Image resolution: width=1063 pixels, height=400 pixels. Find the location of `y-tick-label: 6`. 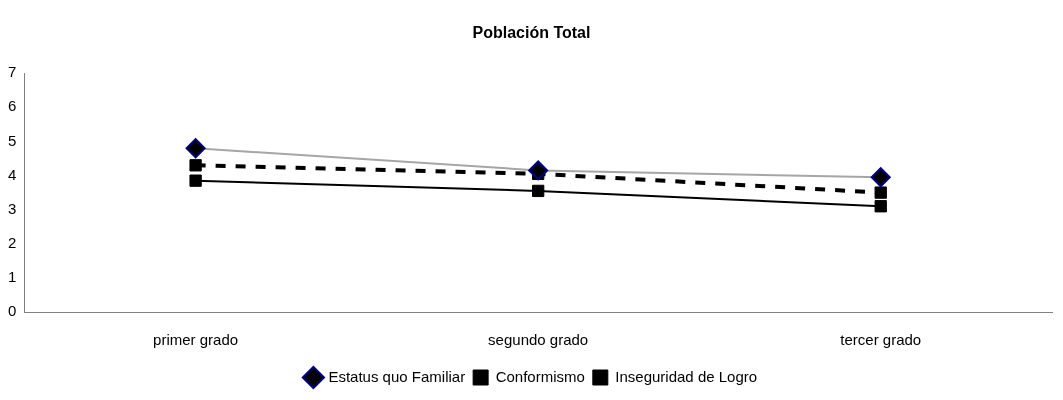

y-tick-label: 6 is located at coordinates (12, 106).